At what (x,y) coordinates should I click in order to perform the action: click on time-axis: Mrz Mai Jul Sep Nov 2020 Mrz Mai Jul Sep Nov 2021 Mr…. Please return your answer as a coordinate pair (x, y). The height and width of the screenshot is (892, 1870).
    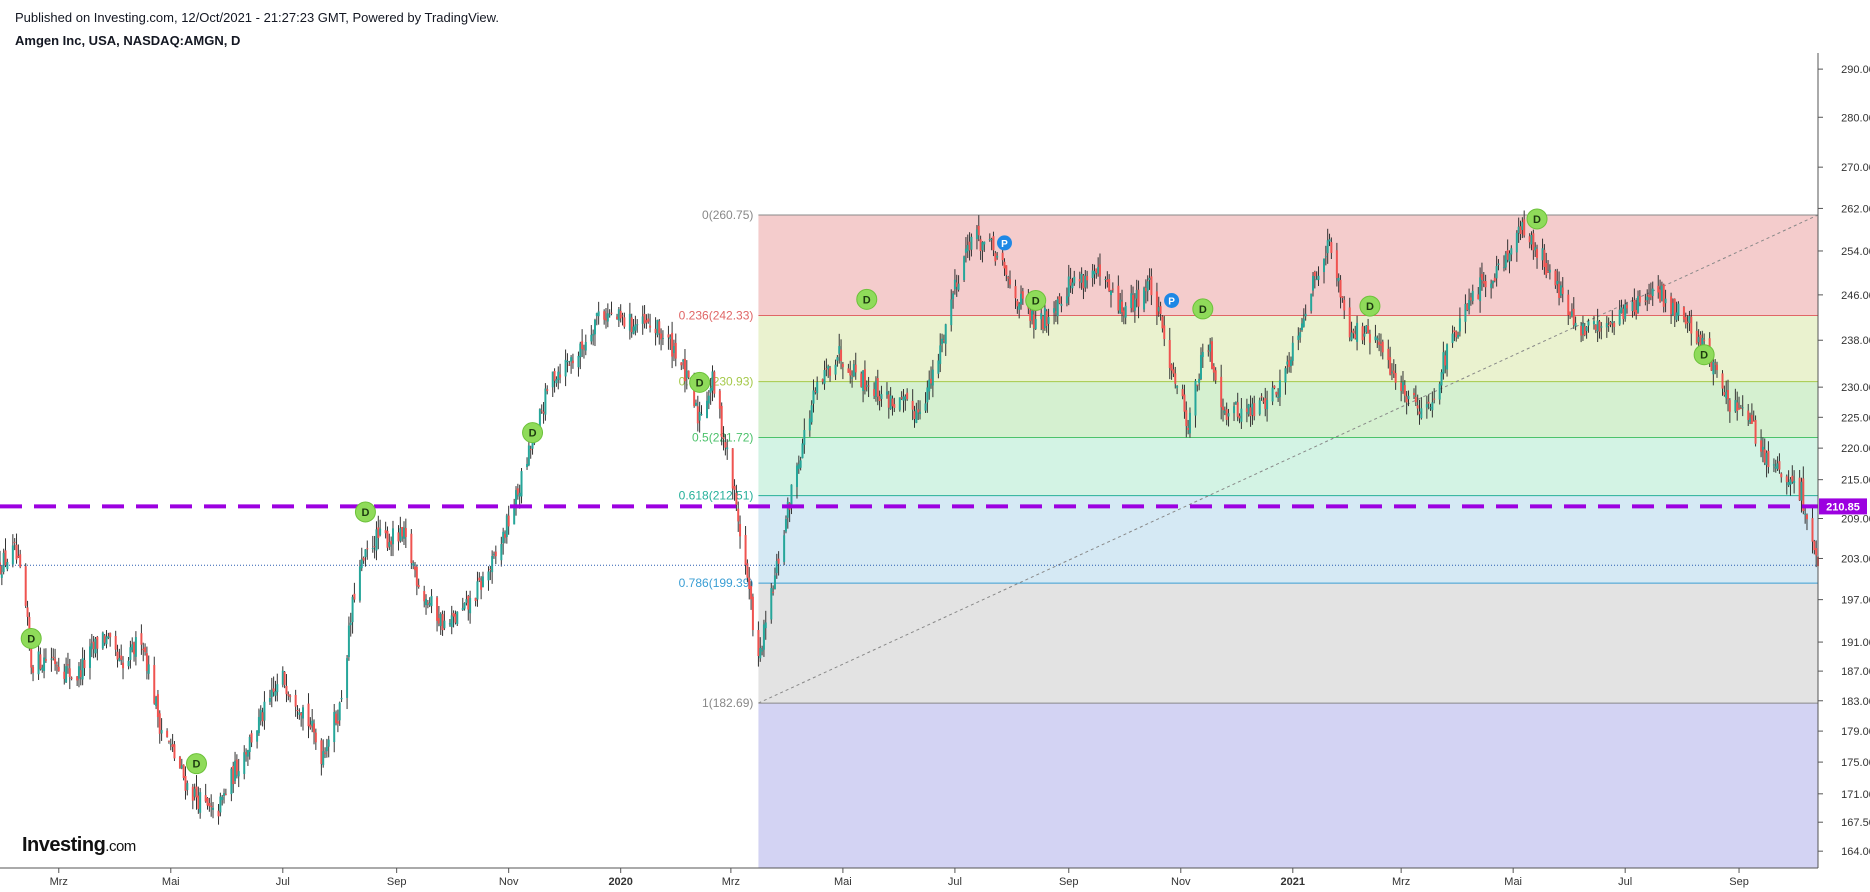
    Looking at the image, I should click on (909, 877).